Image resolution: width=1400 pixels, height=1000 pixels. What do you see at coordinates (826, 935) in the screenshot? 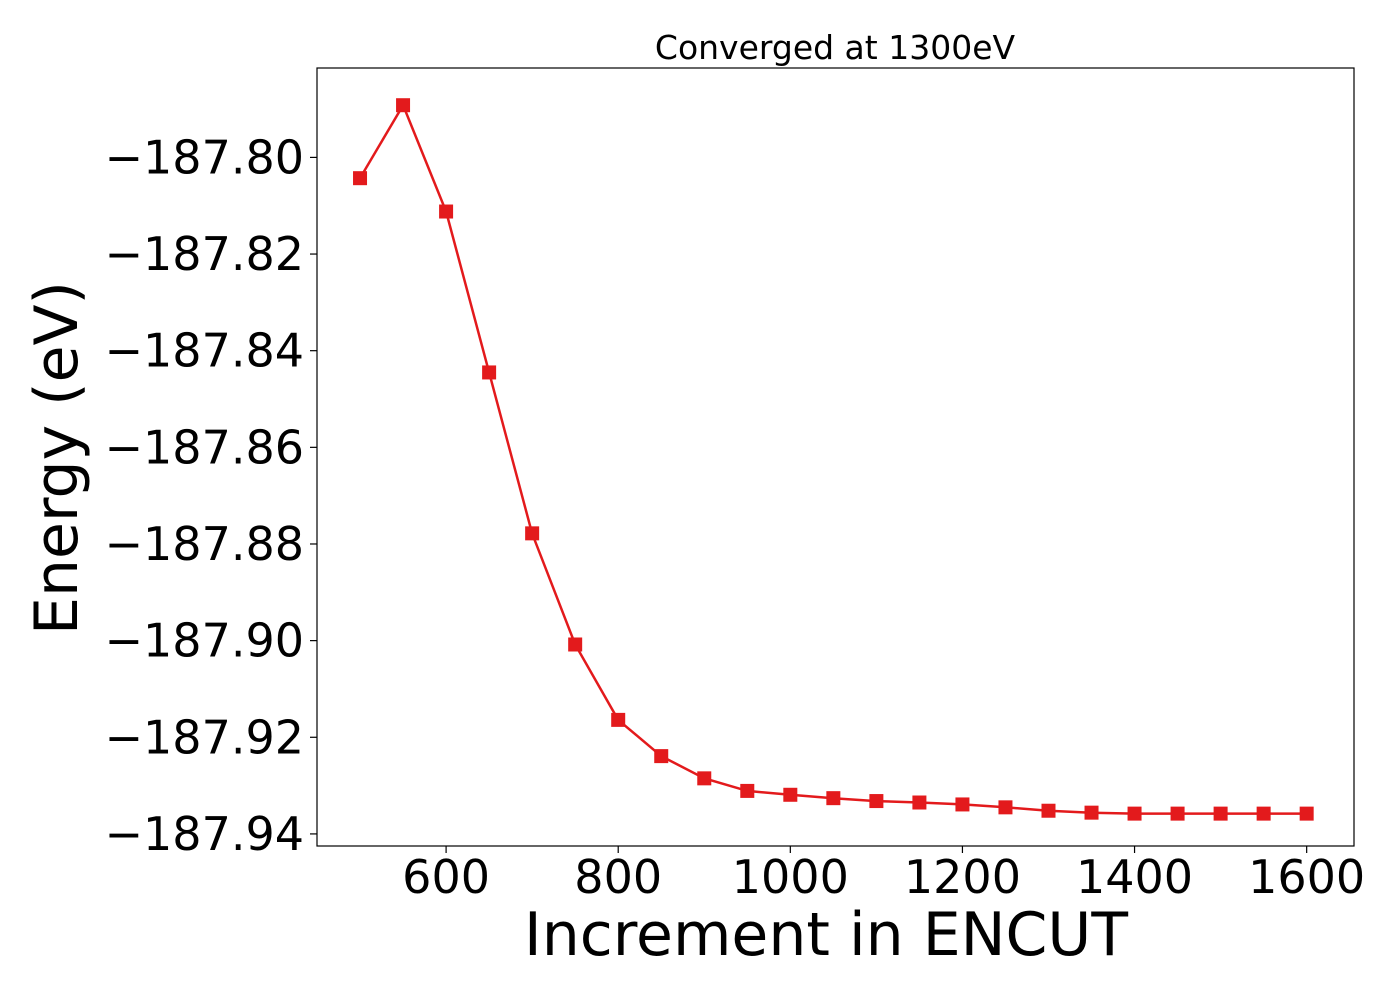
I see `x-axis-label: Increment in ENCUT` at bounding box center [826, 935].